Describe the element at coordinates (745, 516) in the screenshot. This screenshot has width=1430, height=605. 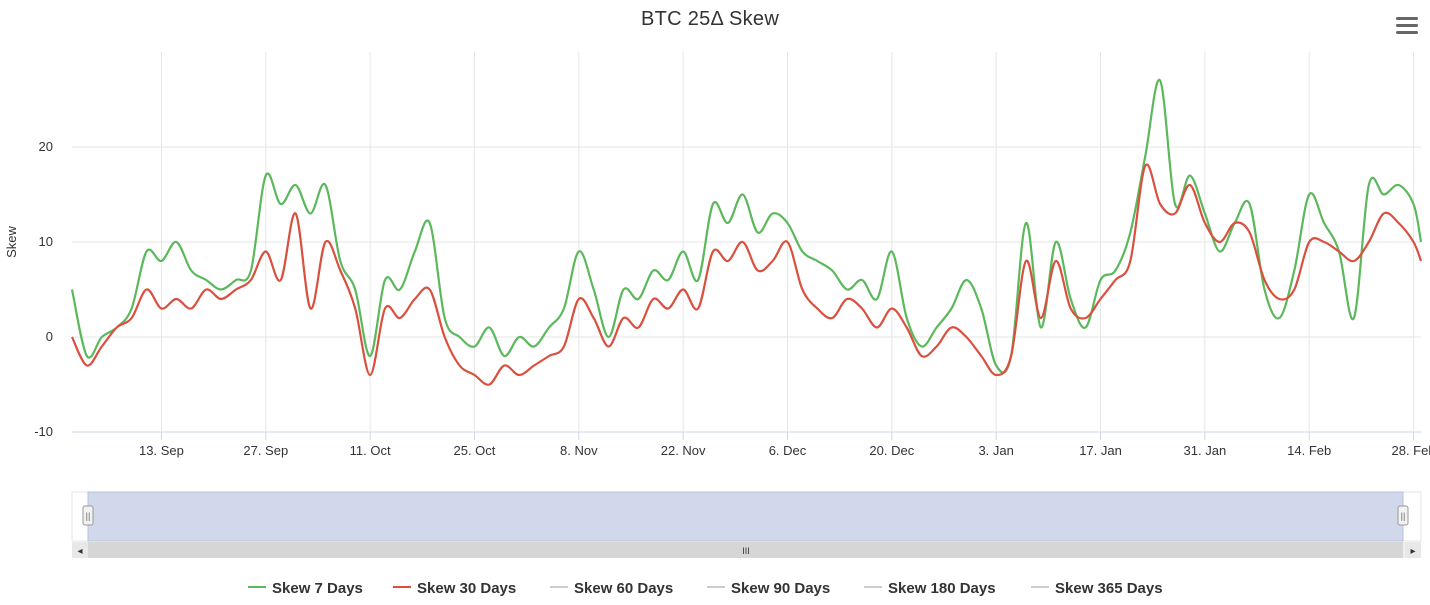
I see `navigator-selection` at that location.